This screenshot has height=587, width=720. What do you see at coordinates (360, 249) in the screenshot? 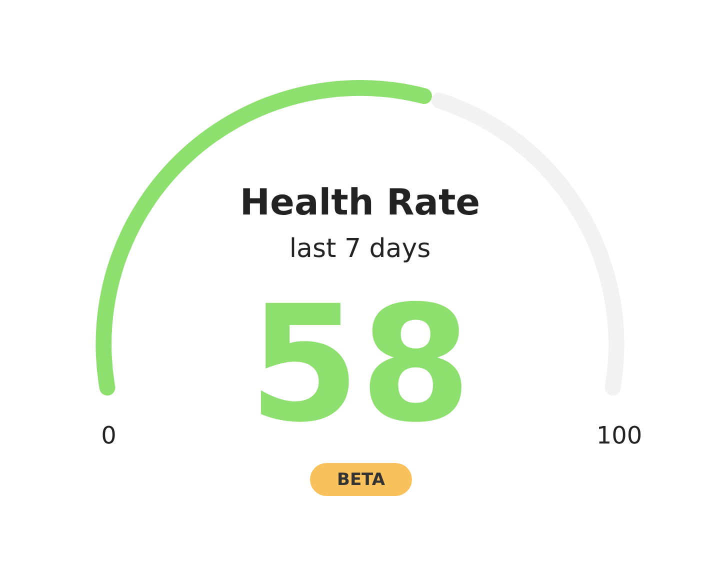
I see `text: last 7 days` at bounding box center [360, 249].